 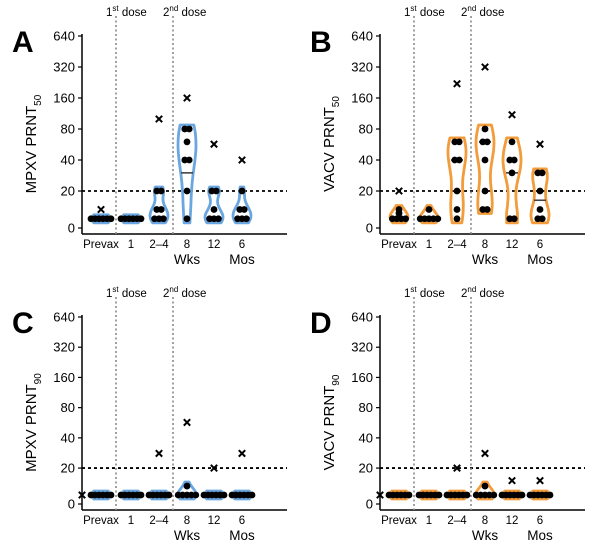 I want to click on x-tick-label: 2–4, so click(x=457, y=245).